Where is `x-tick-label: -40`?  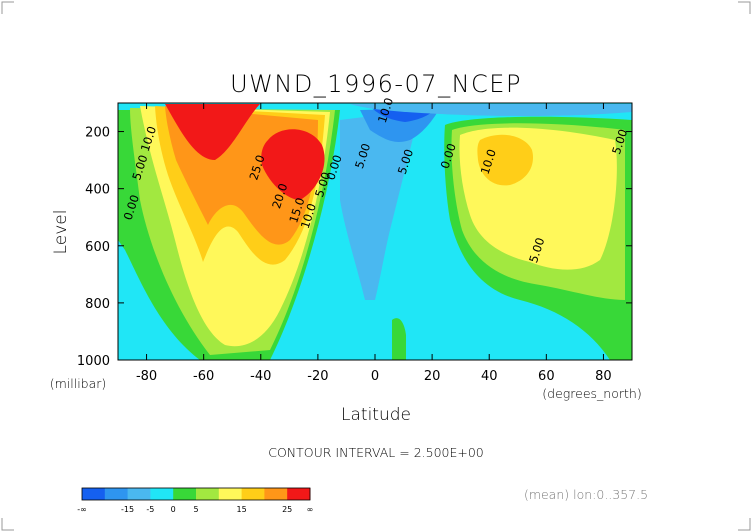
x-tick-label: -40 is located at coordinates (260, 376).